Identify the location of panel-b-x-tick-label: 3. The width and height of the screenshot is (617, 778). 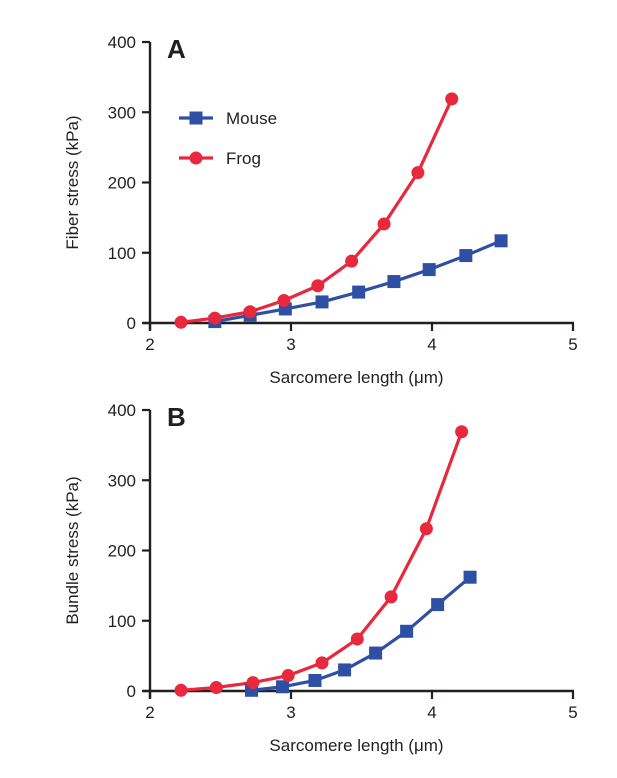
(290, 712).